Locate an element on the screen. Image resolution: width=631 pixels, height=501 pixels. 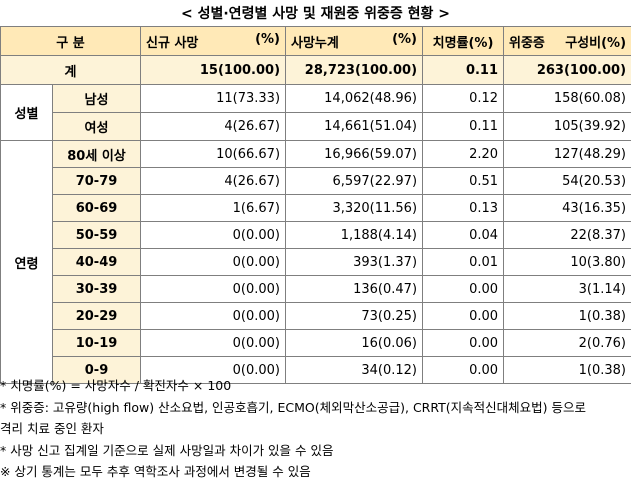
table-row: 30-39 0(0.00) 136(0.47) 0.00 3(1.14) is located at coordinates (316, 289).